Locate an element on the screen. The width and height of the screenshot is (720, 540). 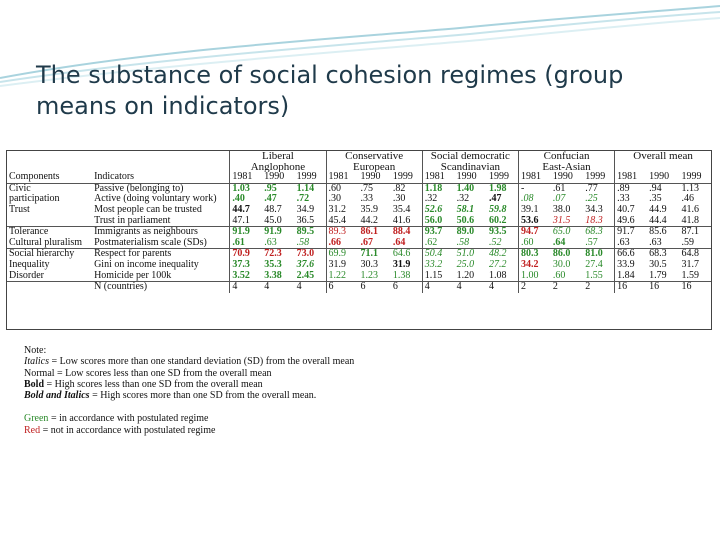
value-cell: 93.7 is located at coordinates (438, 232).